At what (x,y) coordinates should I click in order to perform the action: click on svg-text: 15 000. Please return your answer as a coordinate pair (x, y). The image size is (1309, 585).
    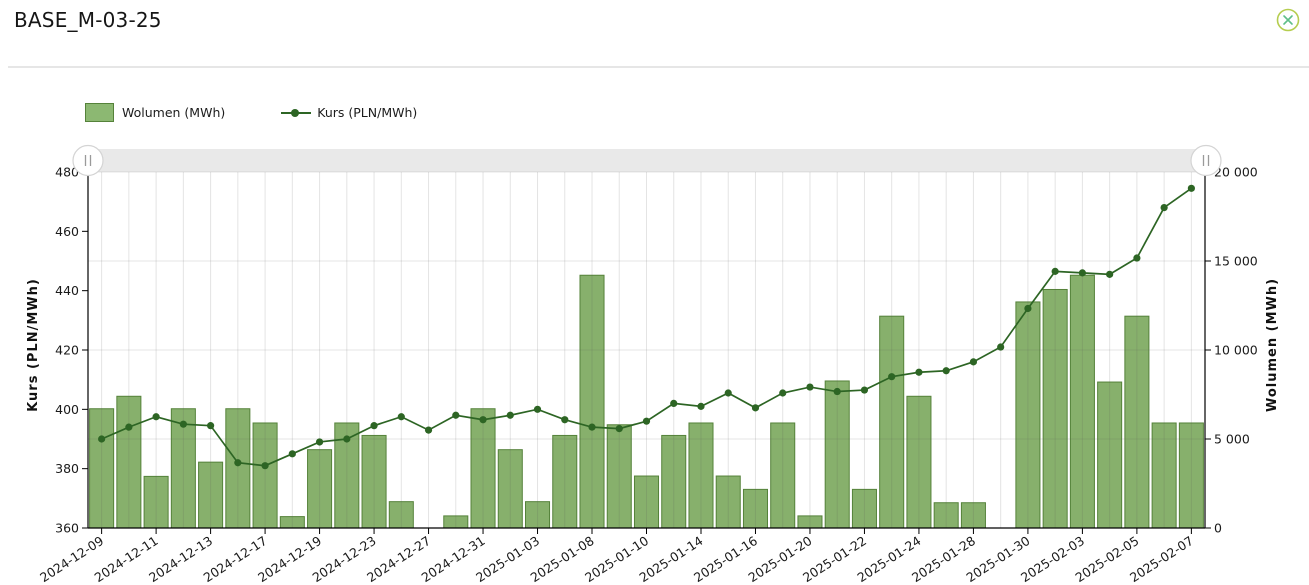
    Looking at the image, I should click on (1236, 261).